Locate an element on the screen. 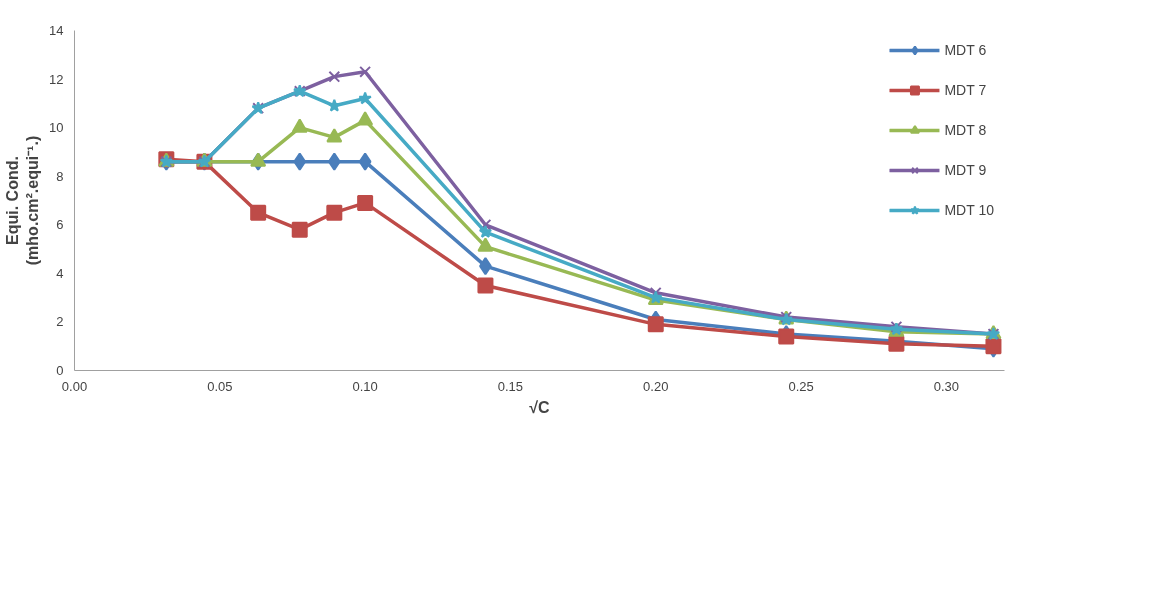  legend-label: MDT 7 is located at coordinates (965, 90).